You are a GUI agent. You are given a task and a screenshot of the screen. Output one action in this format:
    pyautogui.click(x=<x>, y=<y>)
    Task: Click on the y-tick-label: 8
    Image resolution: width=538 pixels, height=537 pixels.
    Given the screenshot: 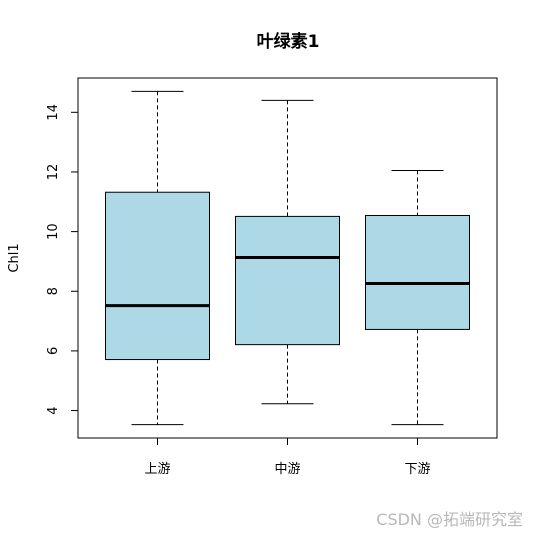 What is the action you would take?
    pyautogui.click(x=53, y=291)
    